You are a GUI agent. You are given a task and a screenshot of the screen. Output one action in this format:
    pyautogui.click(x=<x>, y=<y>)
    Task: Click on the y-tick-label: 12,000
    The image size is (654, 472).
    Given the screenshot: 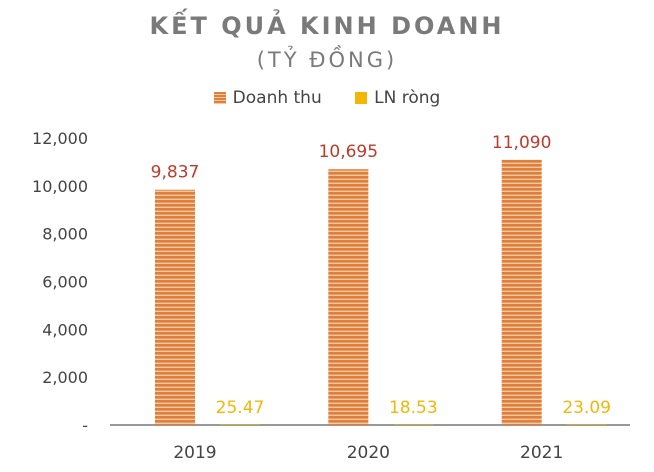 What is the action you would take?
    pyautogui.click(x=60, y=138)
    